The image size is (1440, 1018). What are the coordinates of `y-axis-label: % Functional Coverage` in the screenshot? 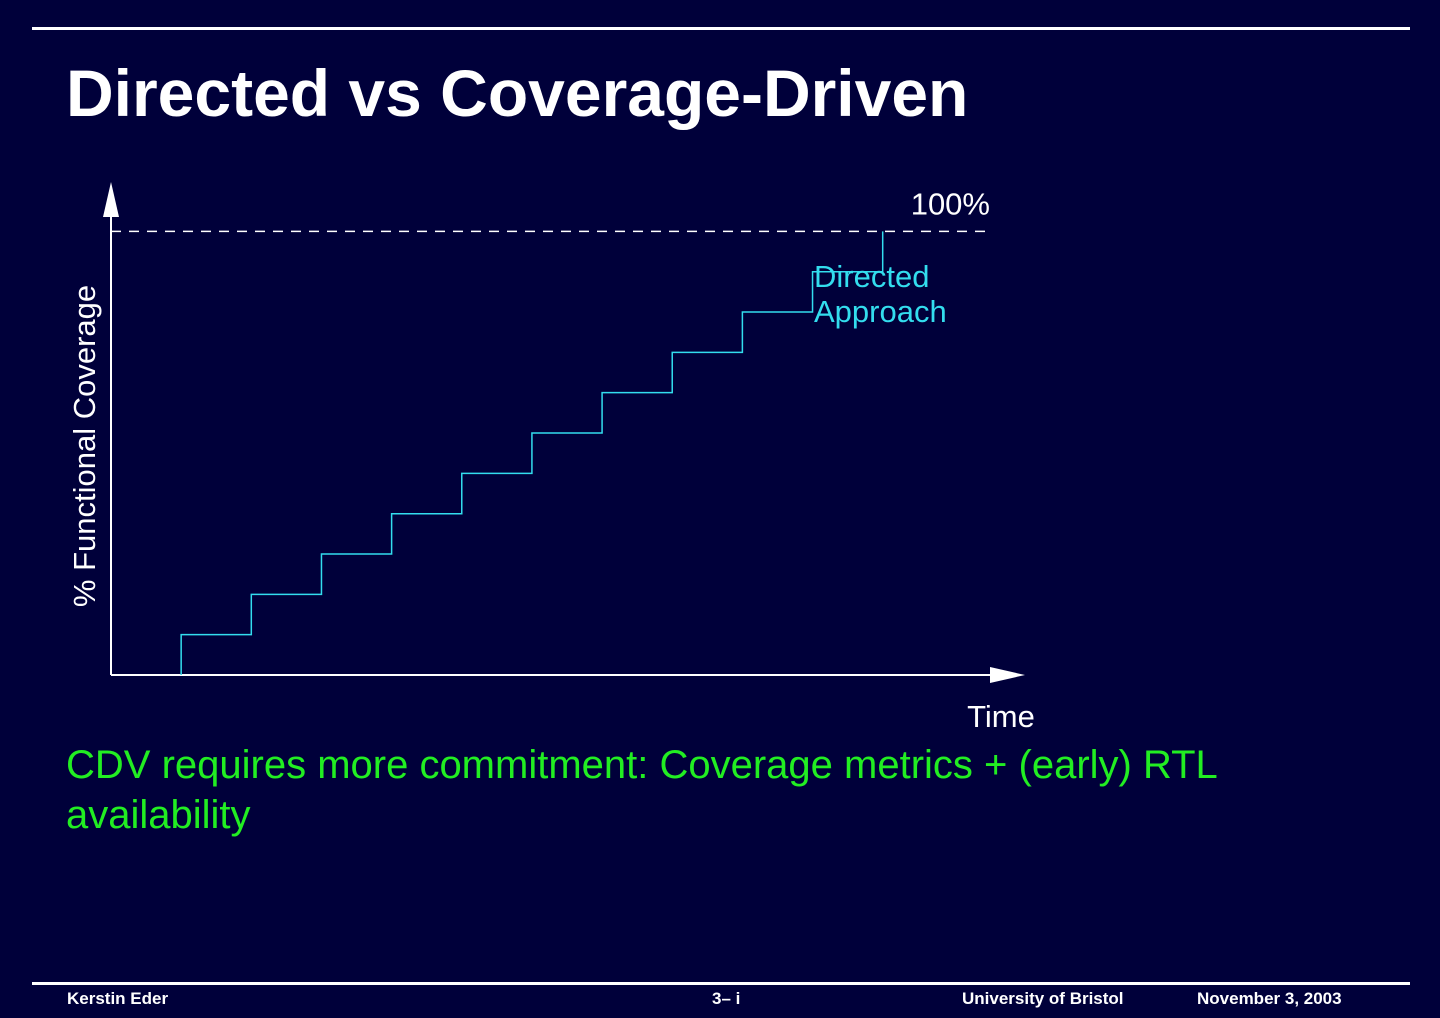 It's located at (84, 446).